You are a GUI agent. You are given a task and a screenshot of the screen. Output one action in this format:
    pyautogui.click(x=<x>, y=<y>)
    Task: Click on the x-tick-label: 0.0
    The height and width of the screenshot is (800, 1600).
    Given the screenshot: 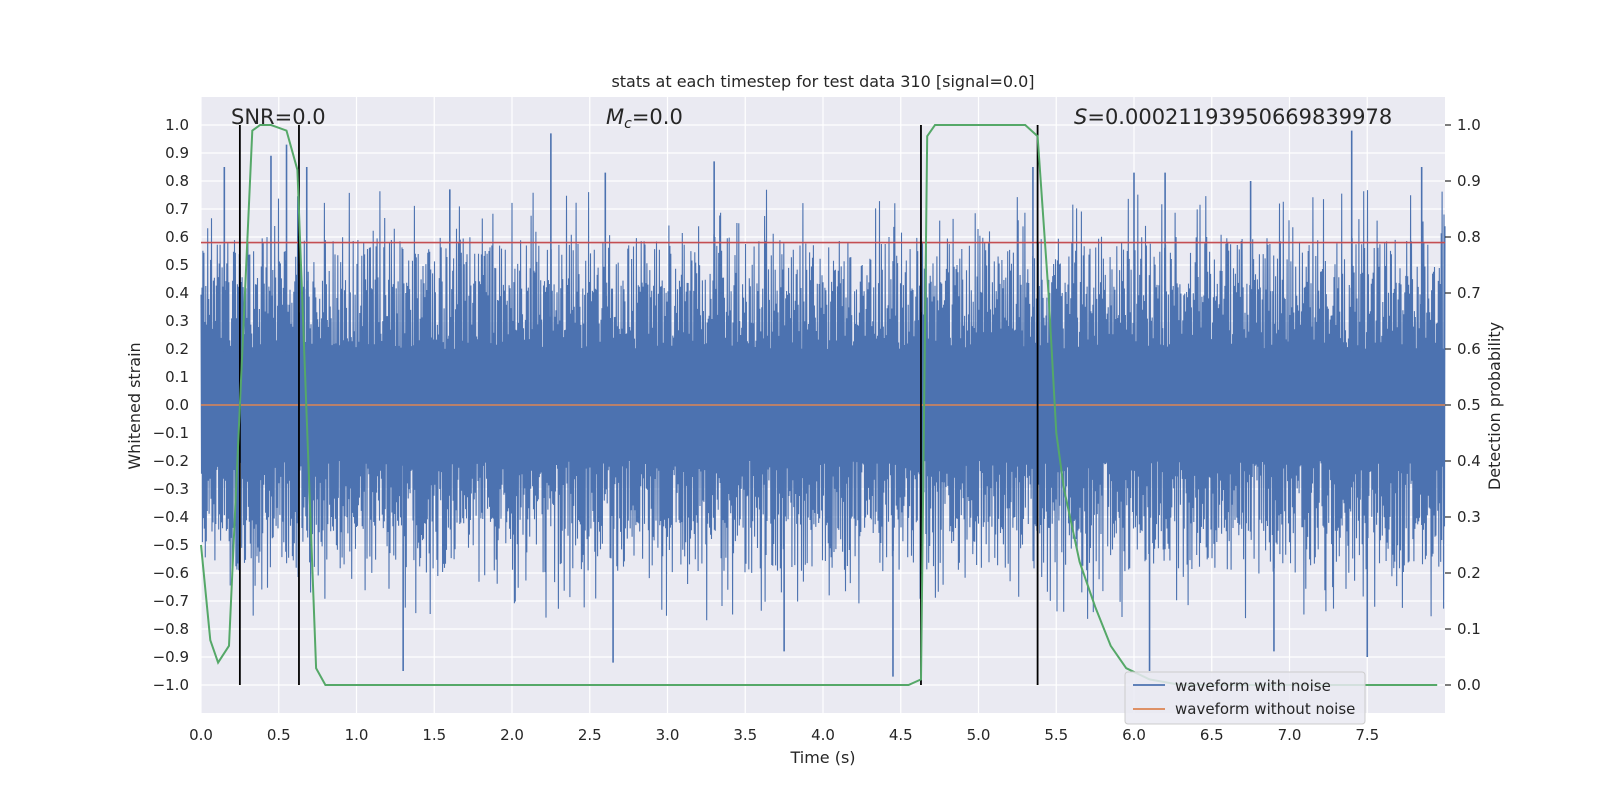 What is the action you would take?
    pyautogui.click(x=201, y=735)
    